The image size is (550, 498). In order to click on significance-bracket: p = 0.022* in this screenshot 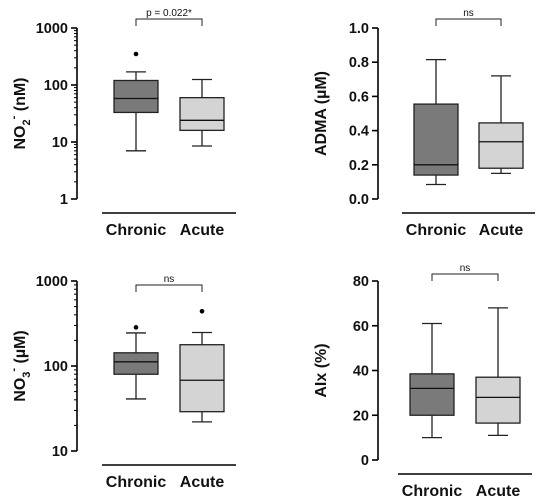, I will do `click(169, 17)`.